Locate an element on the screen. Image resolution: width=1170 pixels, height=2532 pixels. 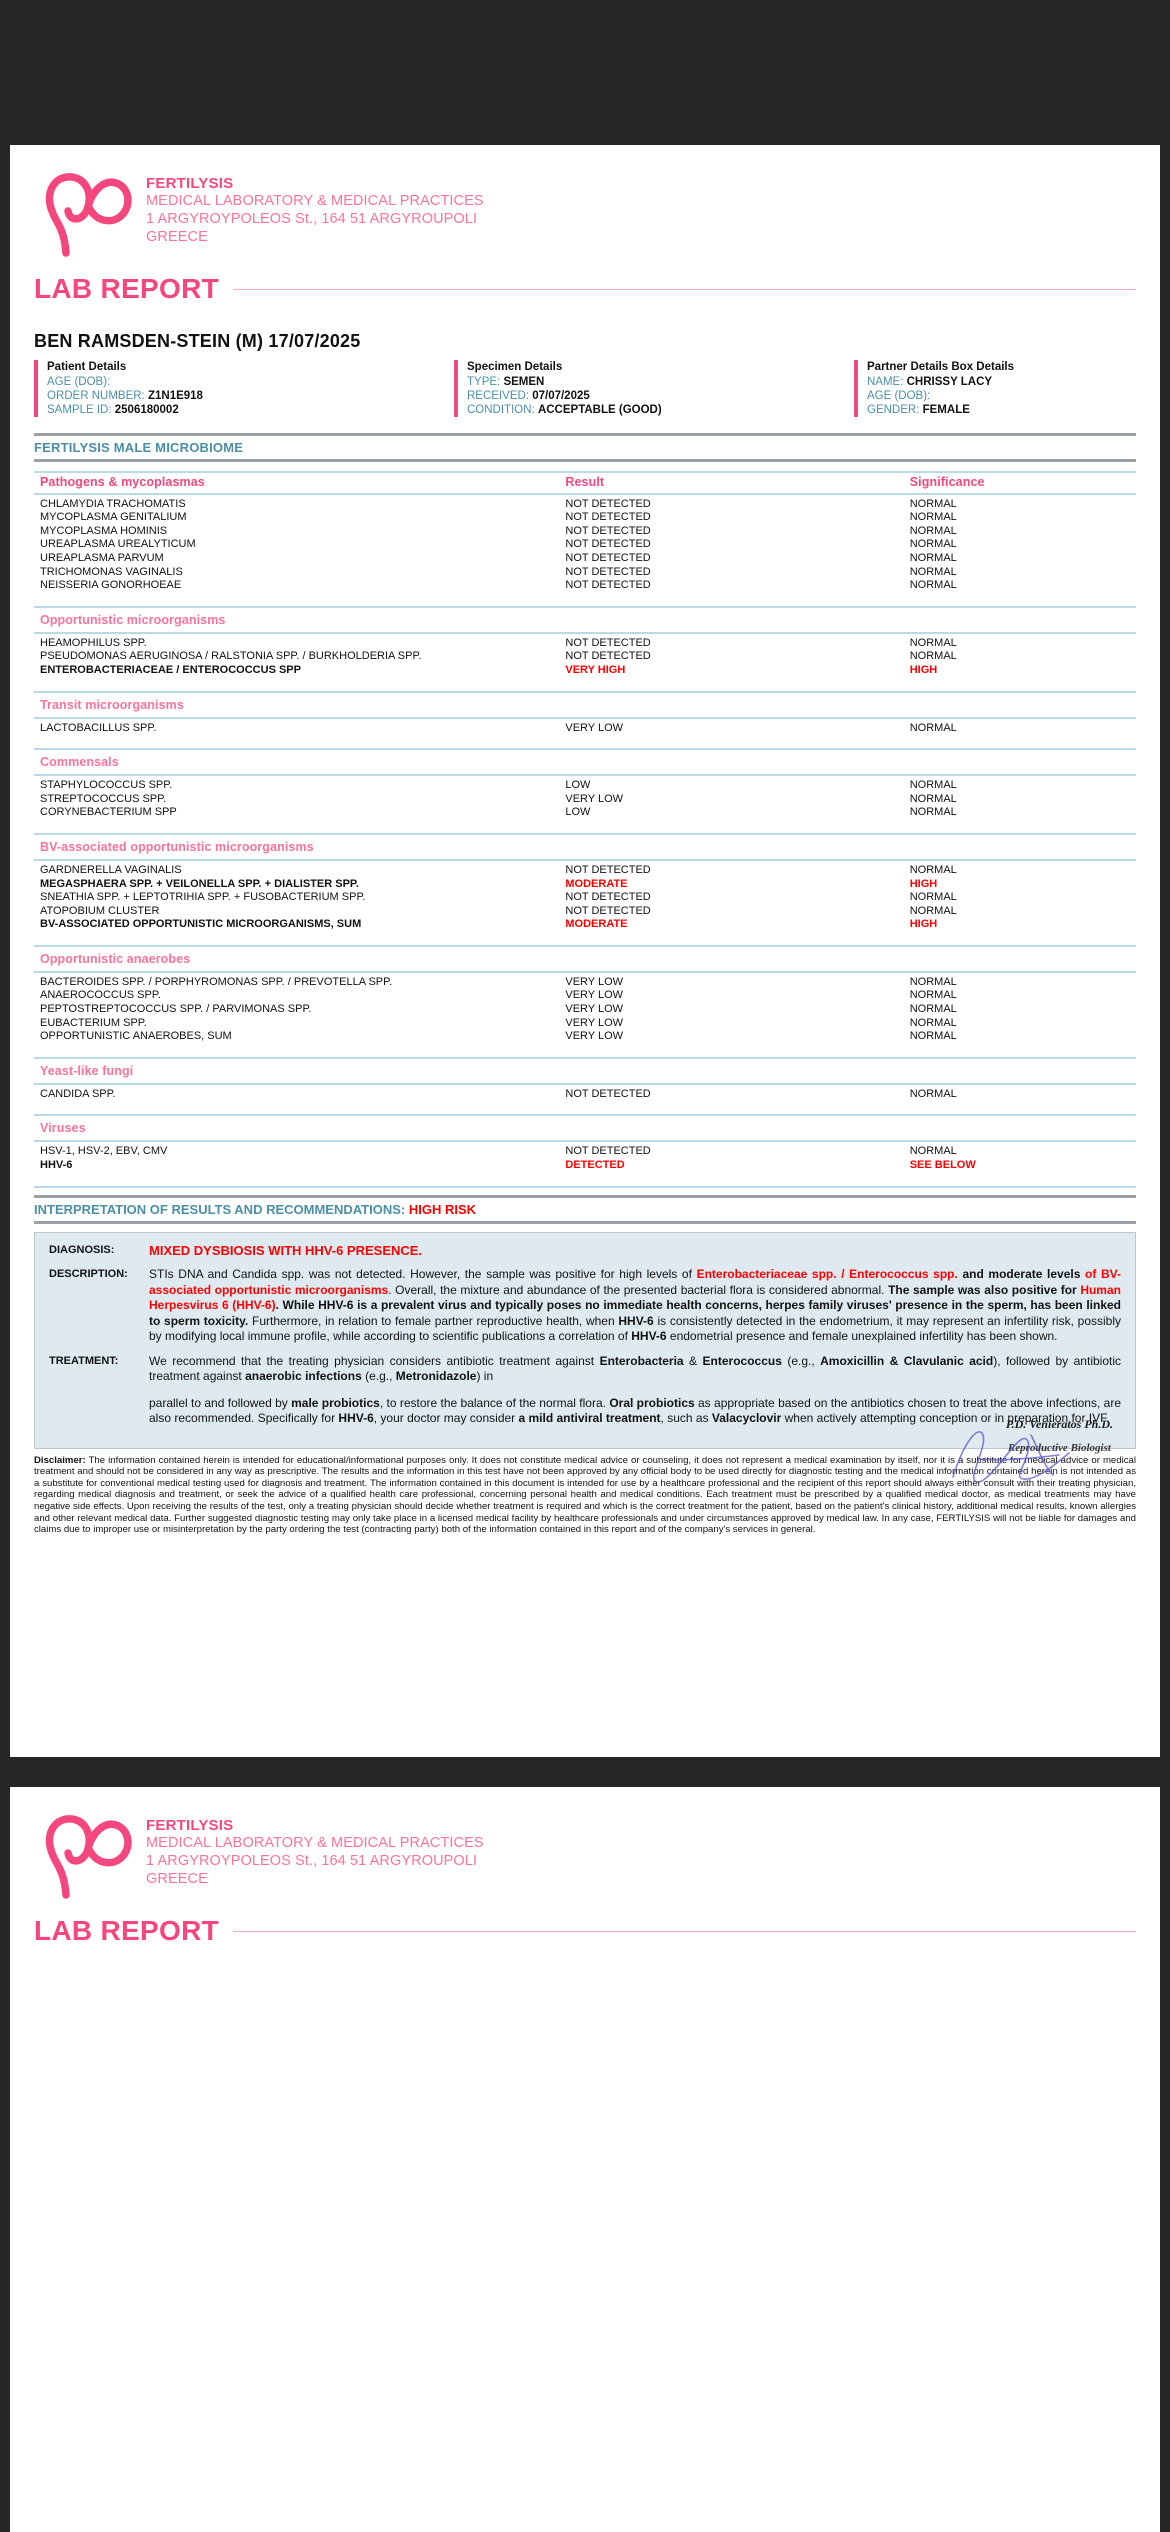
patient-order-label: ORDER NUMBER: is located at coordinates (96, 396).